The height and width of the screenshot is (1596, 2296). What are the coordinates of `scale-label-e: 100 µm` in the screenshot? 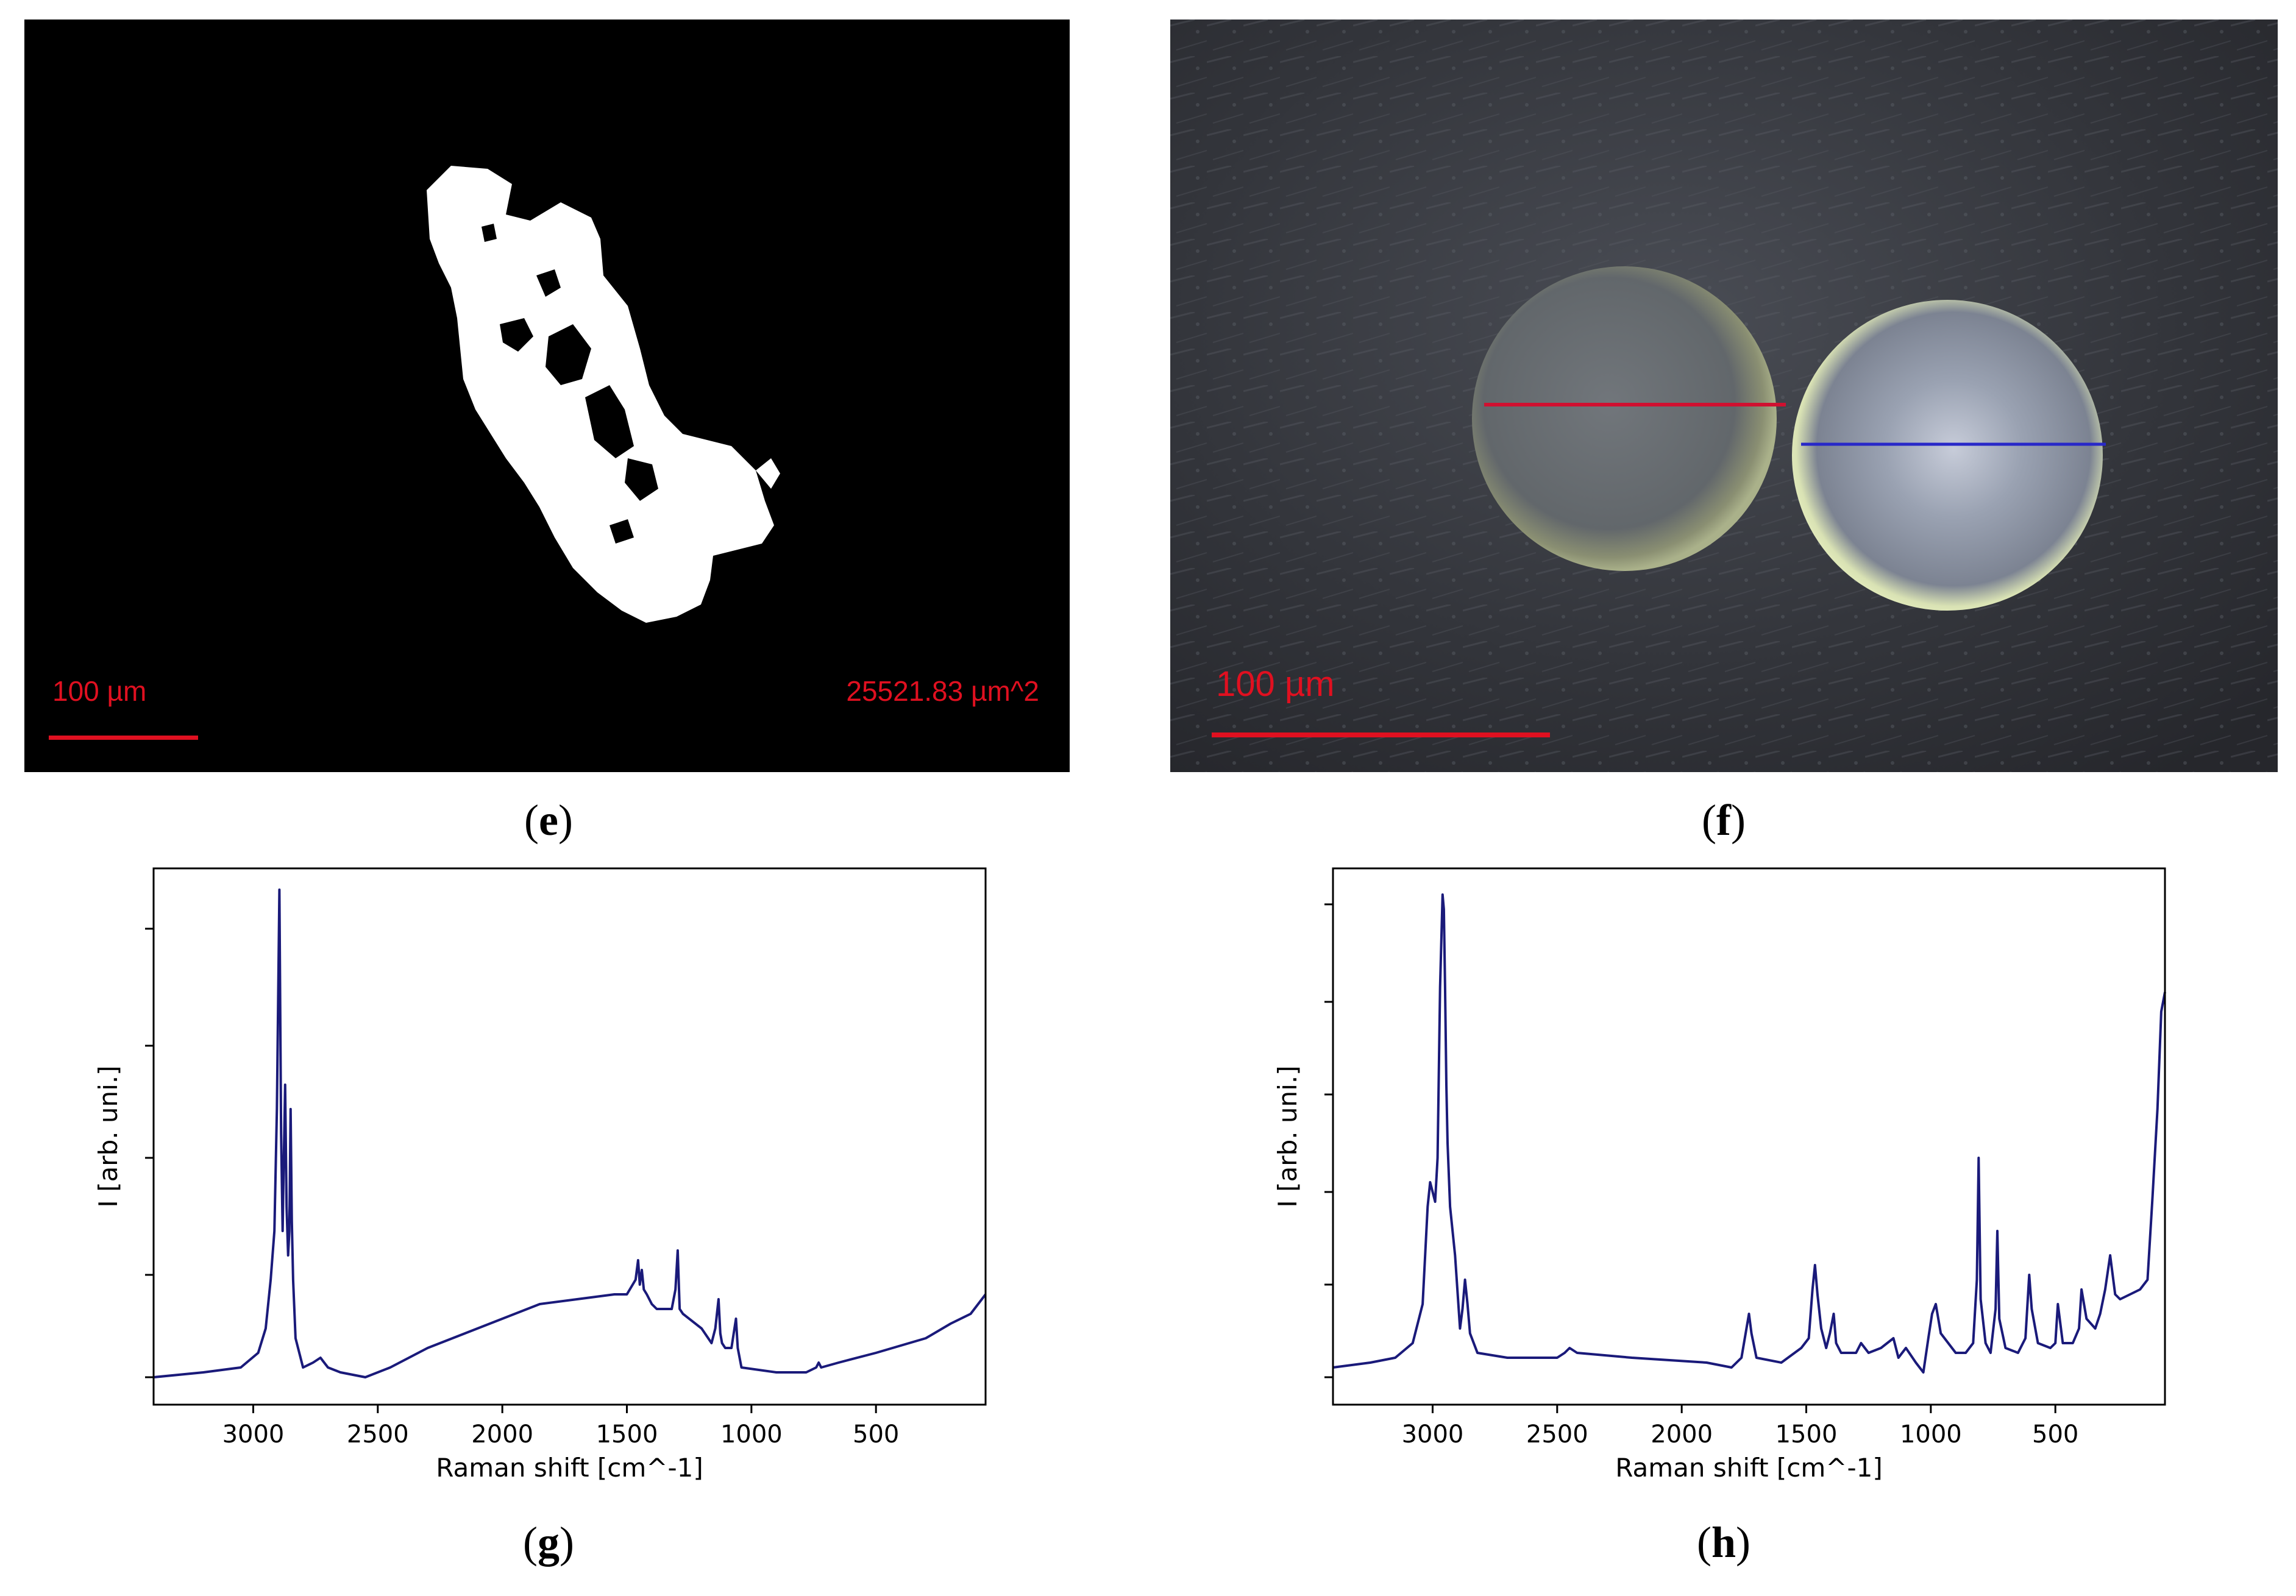 It's located at (99, 691).